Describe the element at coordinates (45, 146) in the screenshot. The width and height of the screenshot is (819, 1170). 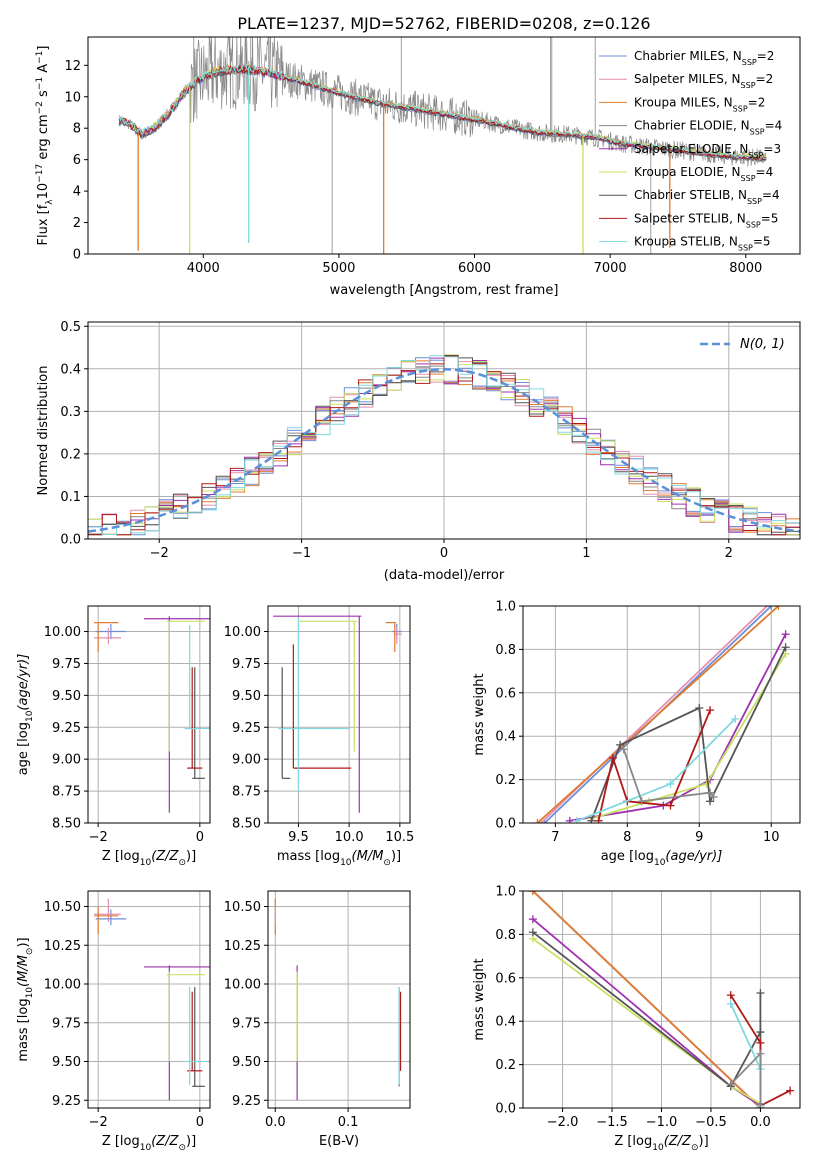
I see `y-axis-label: Flux [fλ10−17 erg cm−2 s−1 A−1]` at that location.